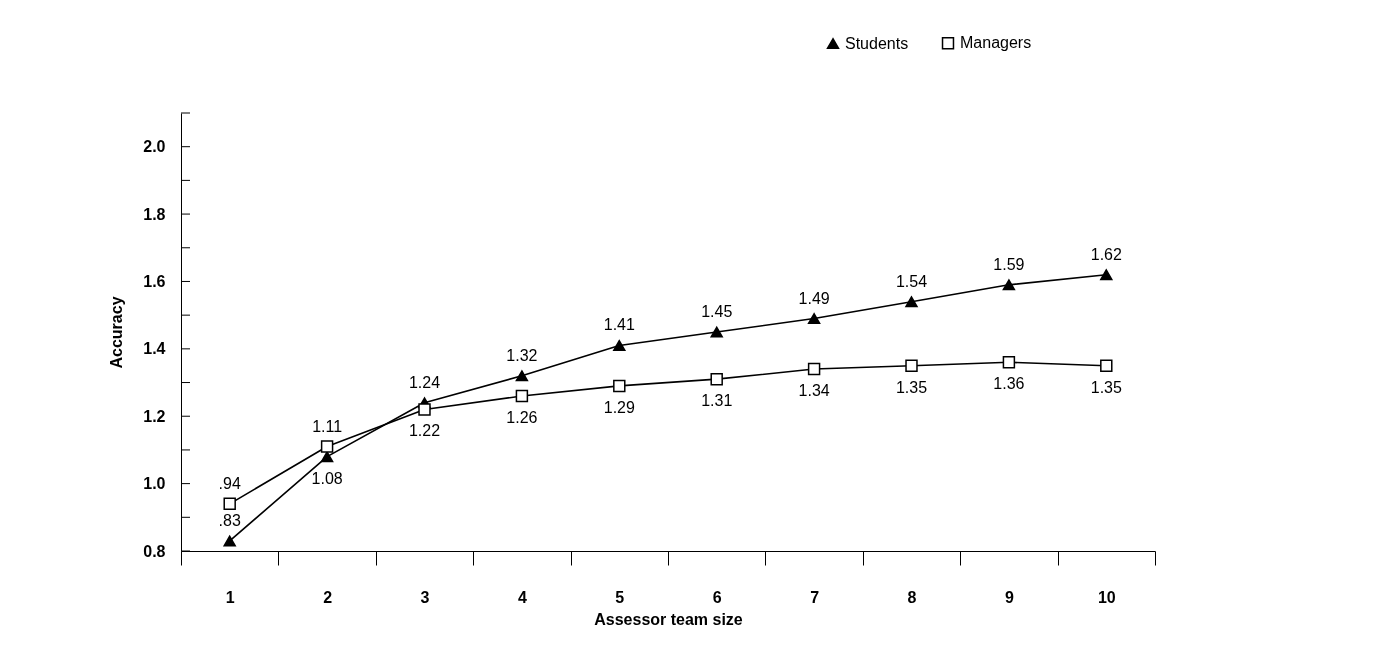 This screenshot has width=1394, height=656. What do you see at coordinates (717, 401) in the screenshot?
I see `data-label: 1.31` at bounding box center [717, 401].